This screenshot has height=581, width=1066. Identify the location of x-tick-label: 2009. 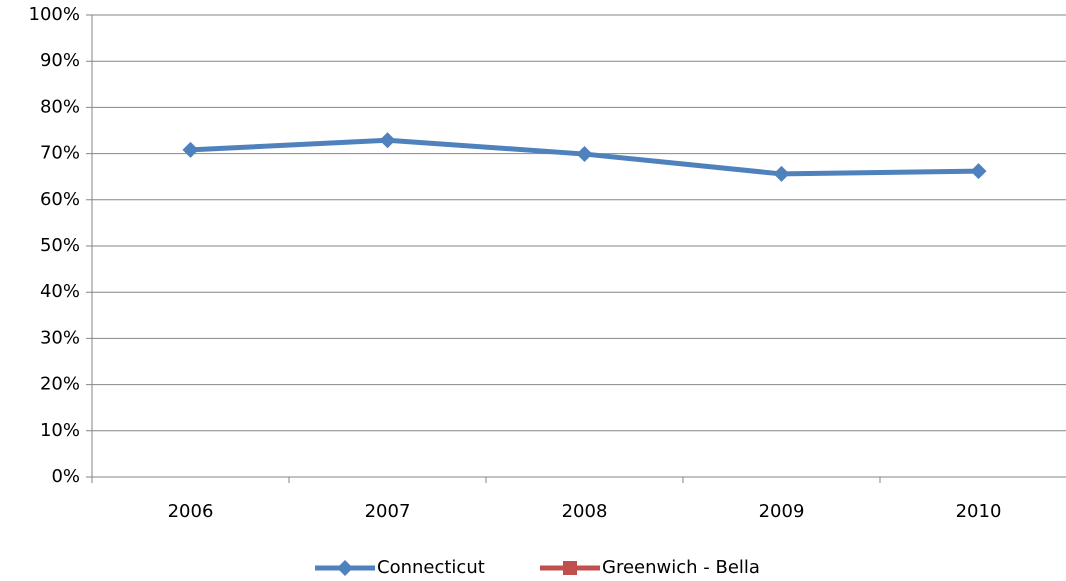
(782, 511).